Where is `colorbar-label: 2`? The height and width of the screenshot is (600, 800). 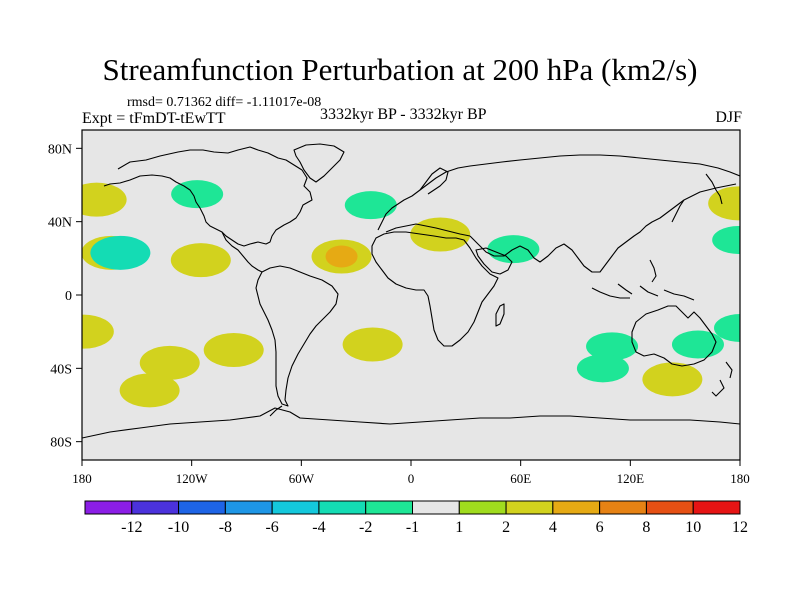 colorbar-label: 2 is located at coordinates (506, 527).